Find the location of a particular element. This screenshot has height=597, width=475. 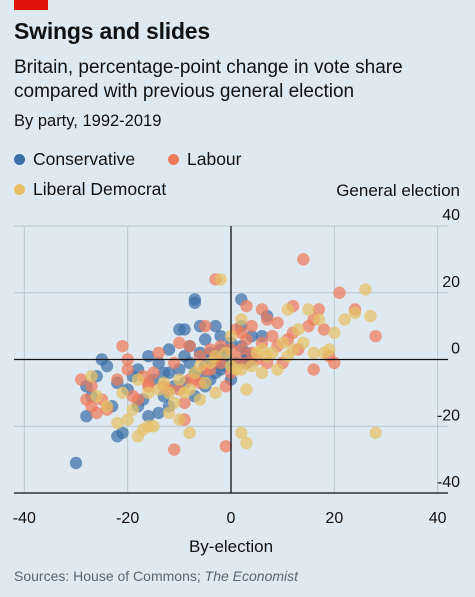

x-tick-label: -20 is located at coordinates (127, 518).